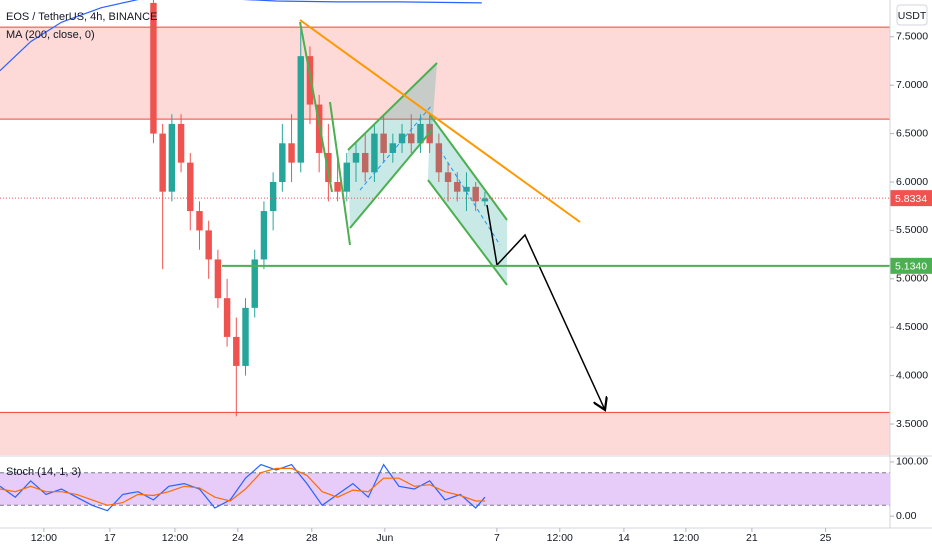 This screenshot has height=550, width=932. Describe the element at coordinates (545, 307) in the screenshot. I see `projection-arrow` at that location.